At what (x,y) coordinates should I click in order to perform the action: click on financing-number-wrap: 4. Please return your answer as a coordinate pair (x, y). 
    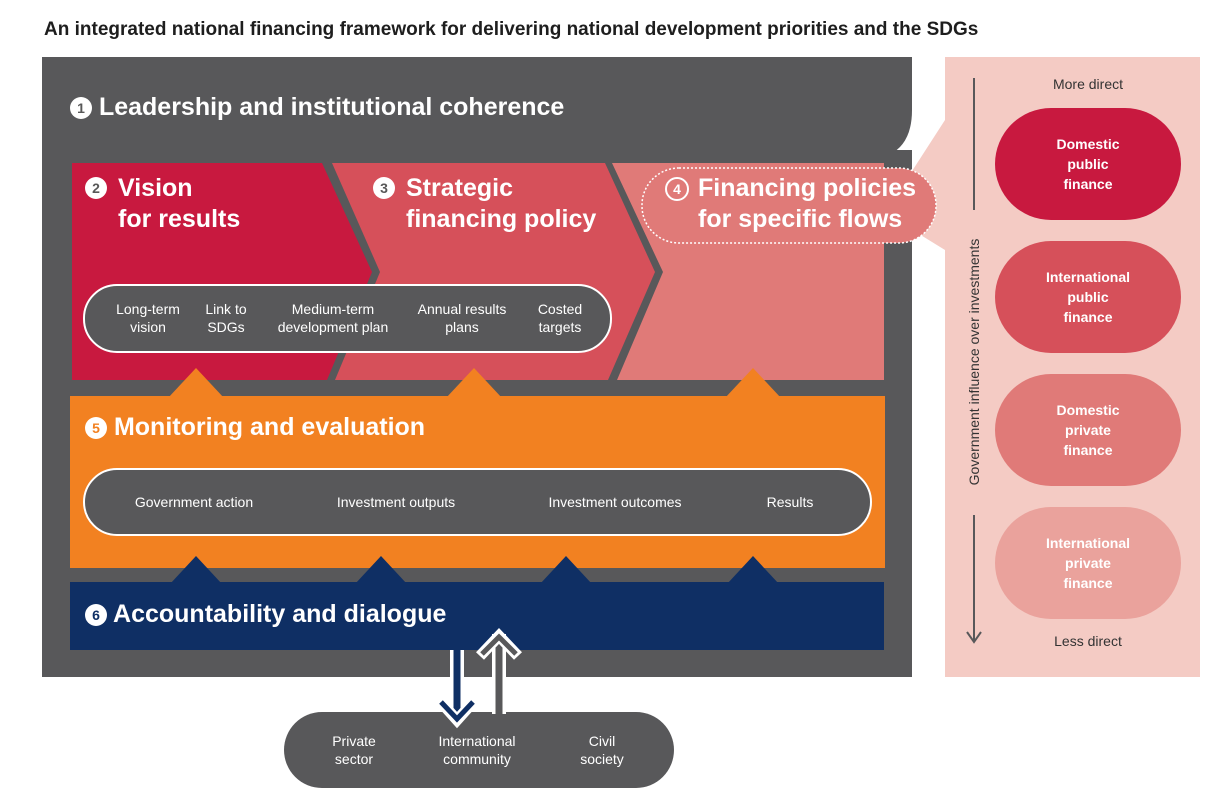
    Looking at the image, I should click on (677, 189).